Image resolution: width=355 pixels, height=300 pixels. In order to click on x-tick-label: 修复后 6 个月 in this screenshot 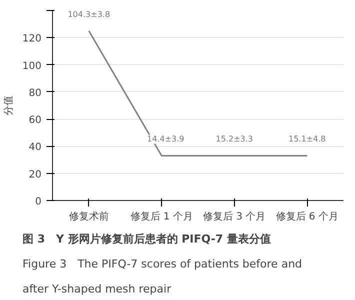, I will do `click(307, 216)`.